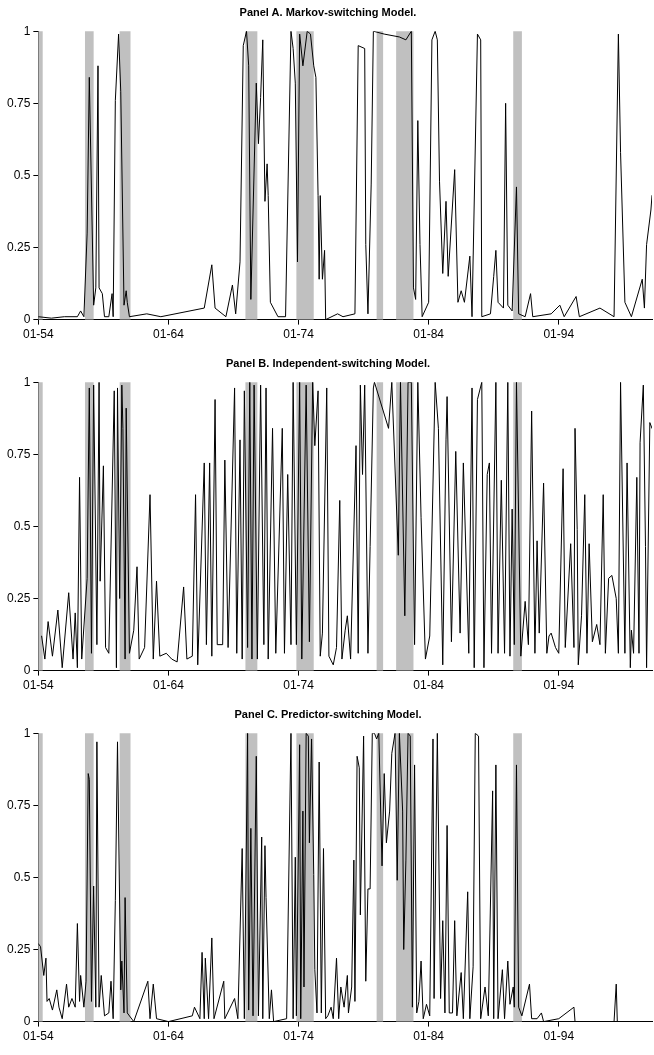  What do you see at coordinates (328, 11) in the screenshot?
I see `chart-title: Panel A. Markov-switching Model.` at bounding box center [328, 11].